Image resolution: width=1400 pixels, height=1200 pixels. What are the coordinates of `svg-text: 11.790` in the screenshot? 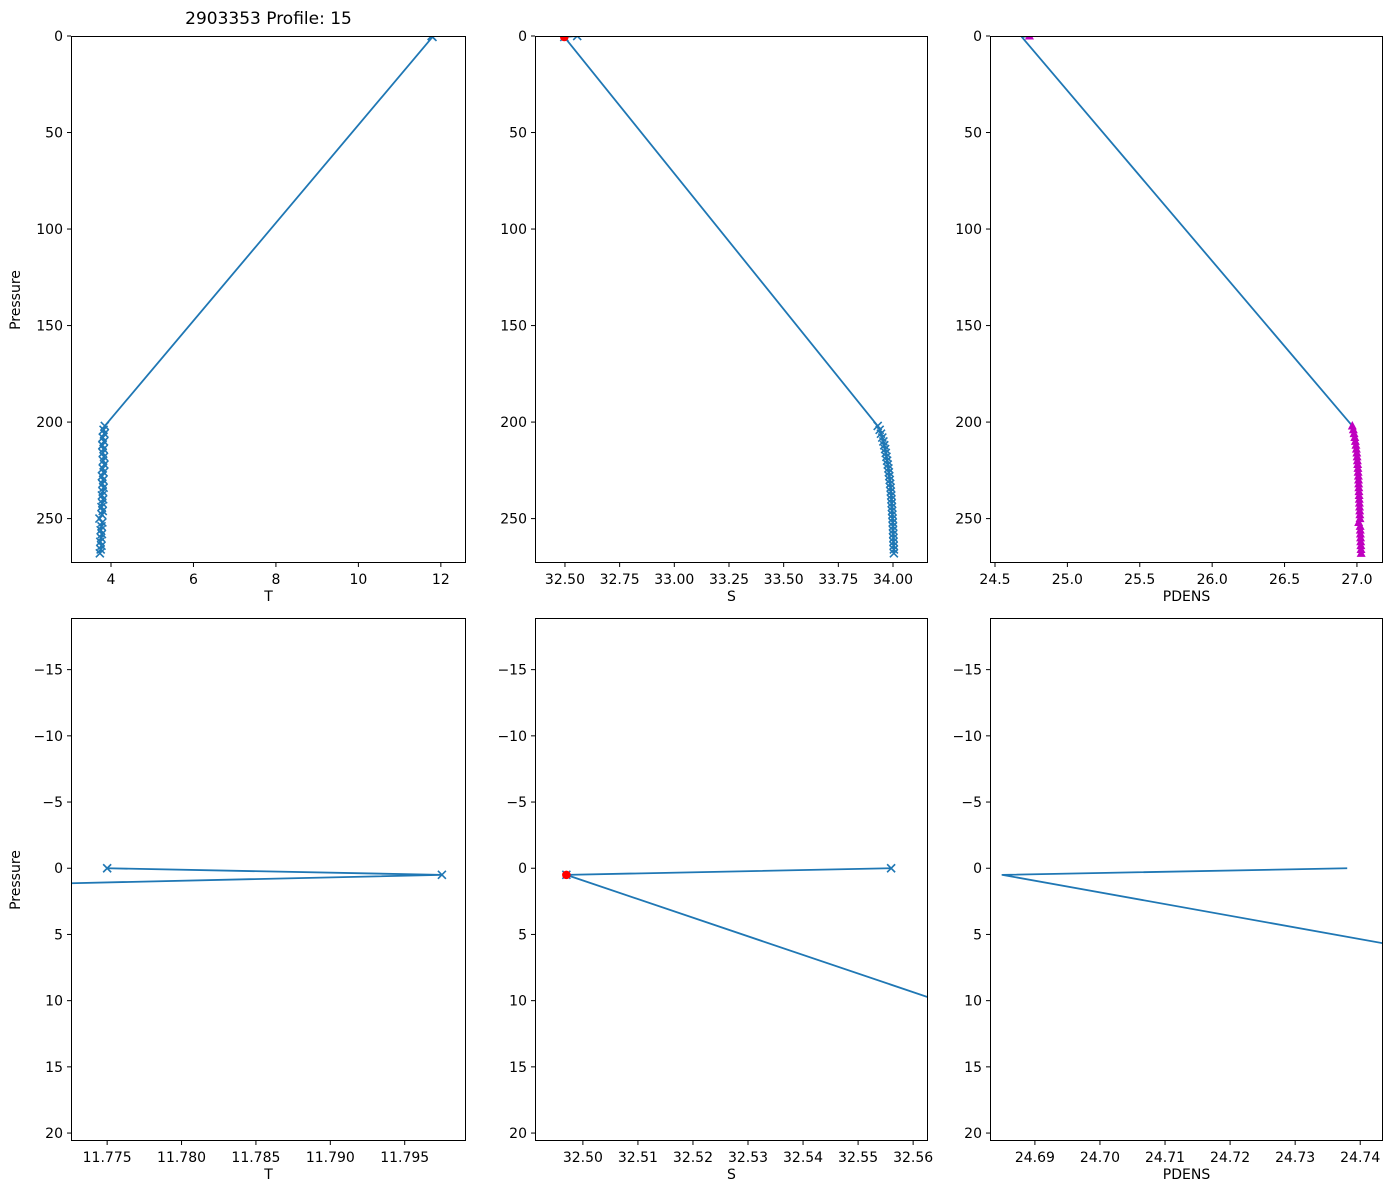 It's located at (330, 1158).